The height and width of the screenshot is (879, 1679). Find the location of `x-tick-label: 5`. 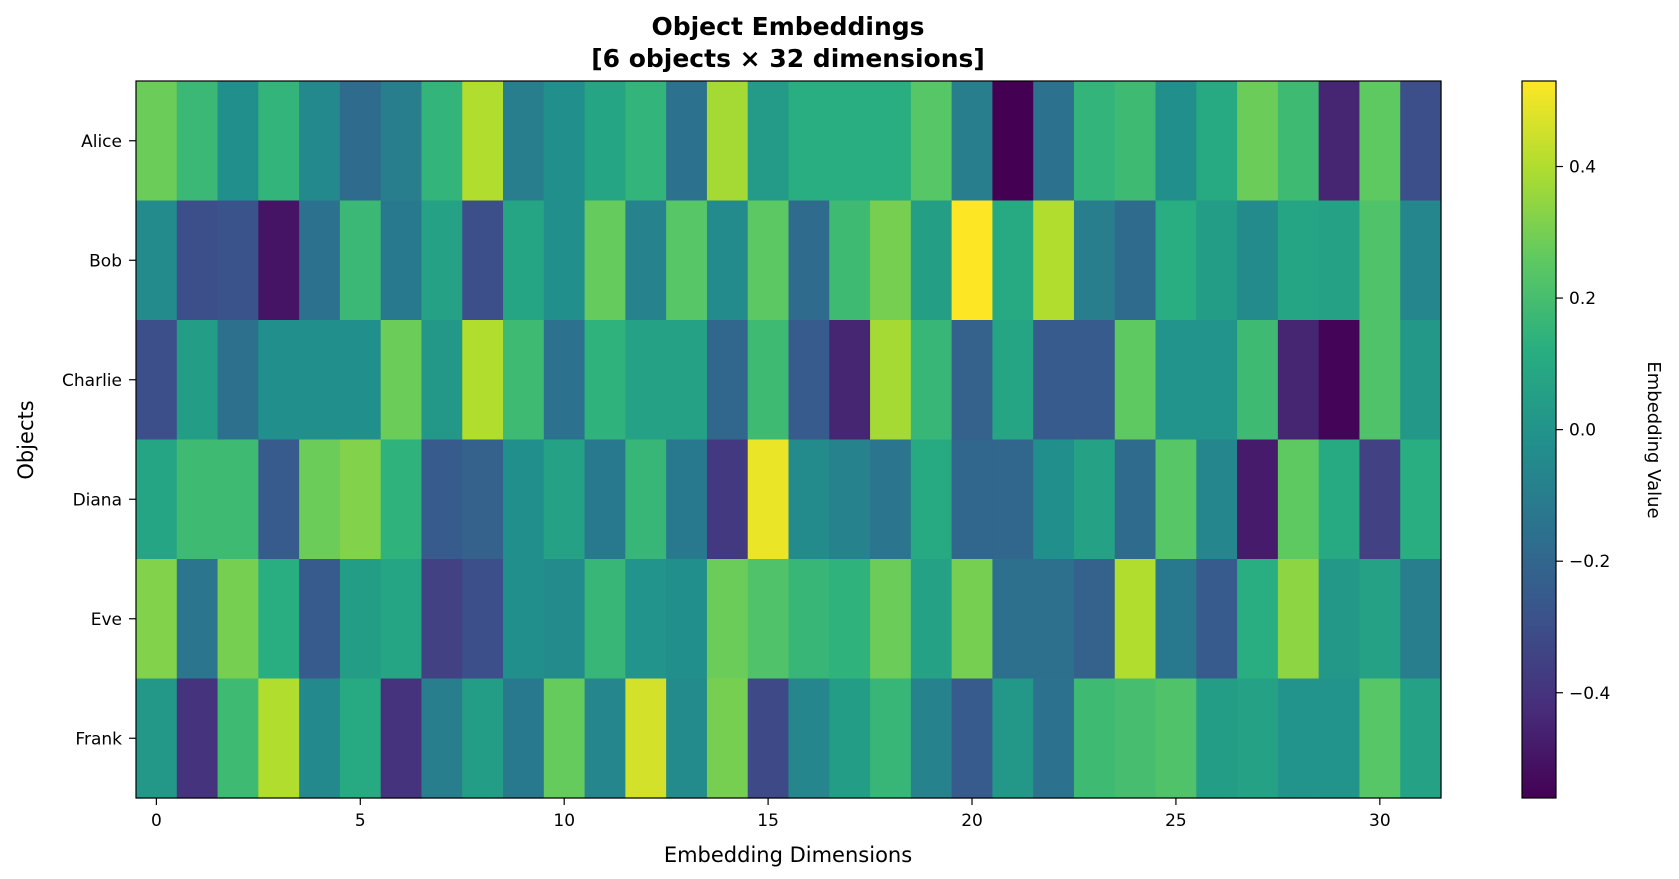

x-tick-label: 5 is located at coordinates (360, 821).